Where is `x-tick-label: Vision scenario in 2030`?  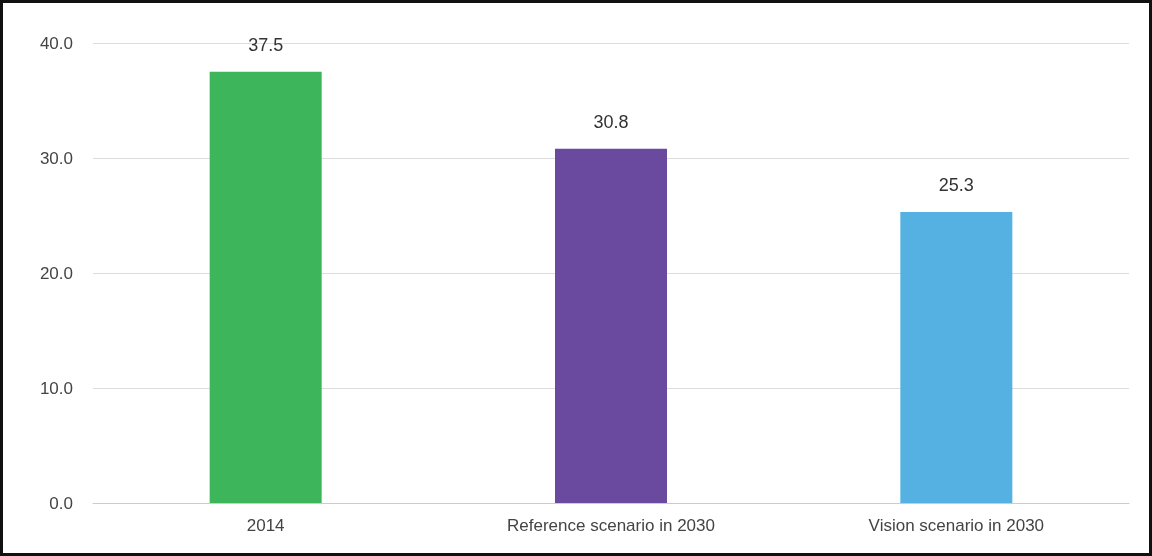
x-tick-label: Vision scenario in 2030 is located at coordinates (956, 525).